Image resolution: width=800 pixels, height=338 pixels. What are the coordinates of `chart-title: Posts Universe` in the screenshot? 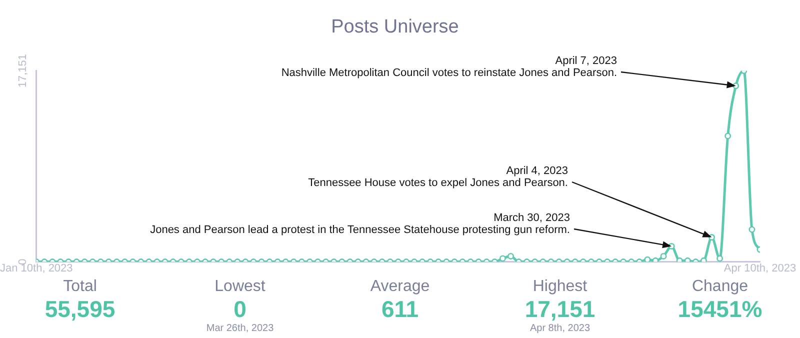 It's located at (395, 27).